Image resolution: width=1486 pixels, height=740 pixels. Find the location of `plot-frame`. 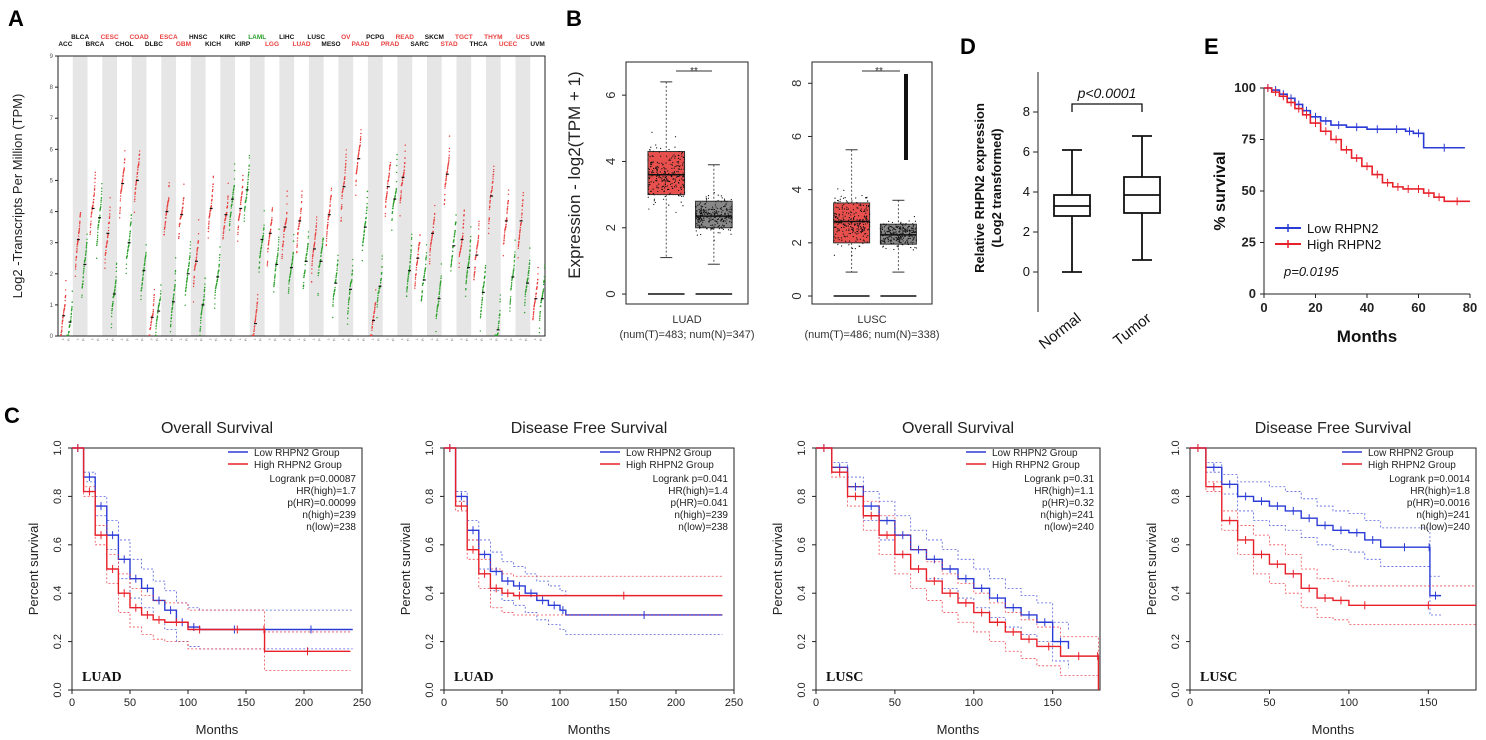

plot-frame is located at coordinates (687, 183).